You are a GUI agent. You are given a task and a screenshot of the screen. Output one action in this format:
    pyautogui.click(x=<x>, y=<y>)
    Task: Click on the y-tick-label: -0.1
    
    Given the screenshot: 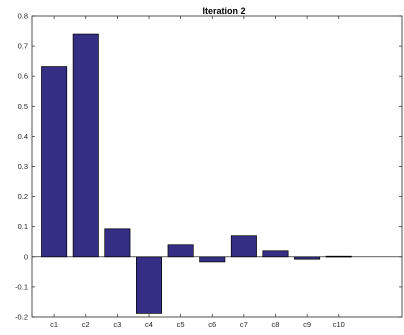 What is the action you would take?
    pyautogui.click(x=21, y=286)
    